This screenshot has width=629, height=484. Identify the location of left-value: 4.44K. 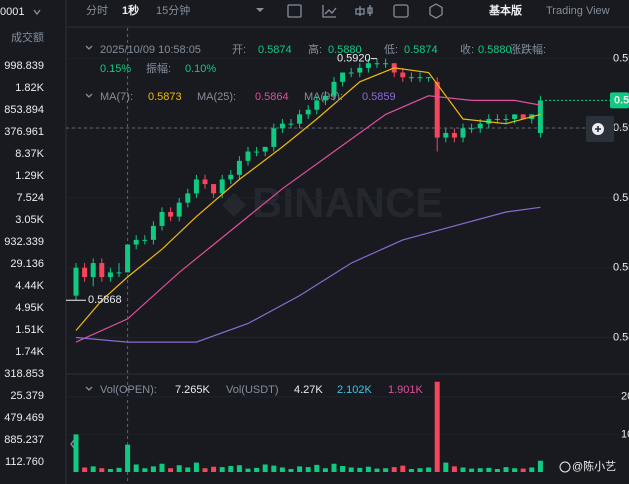
(29, 286).